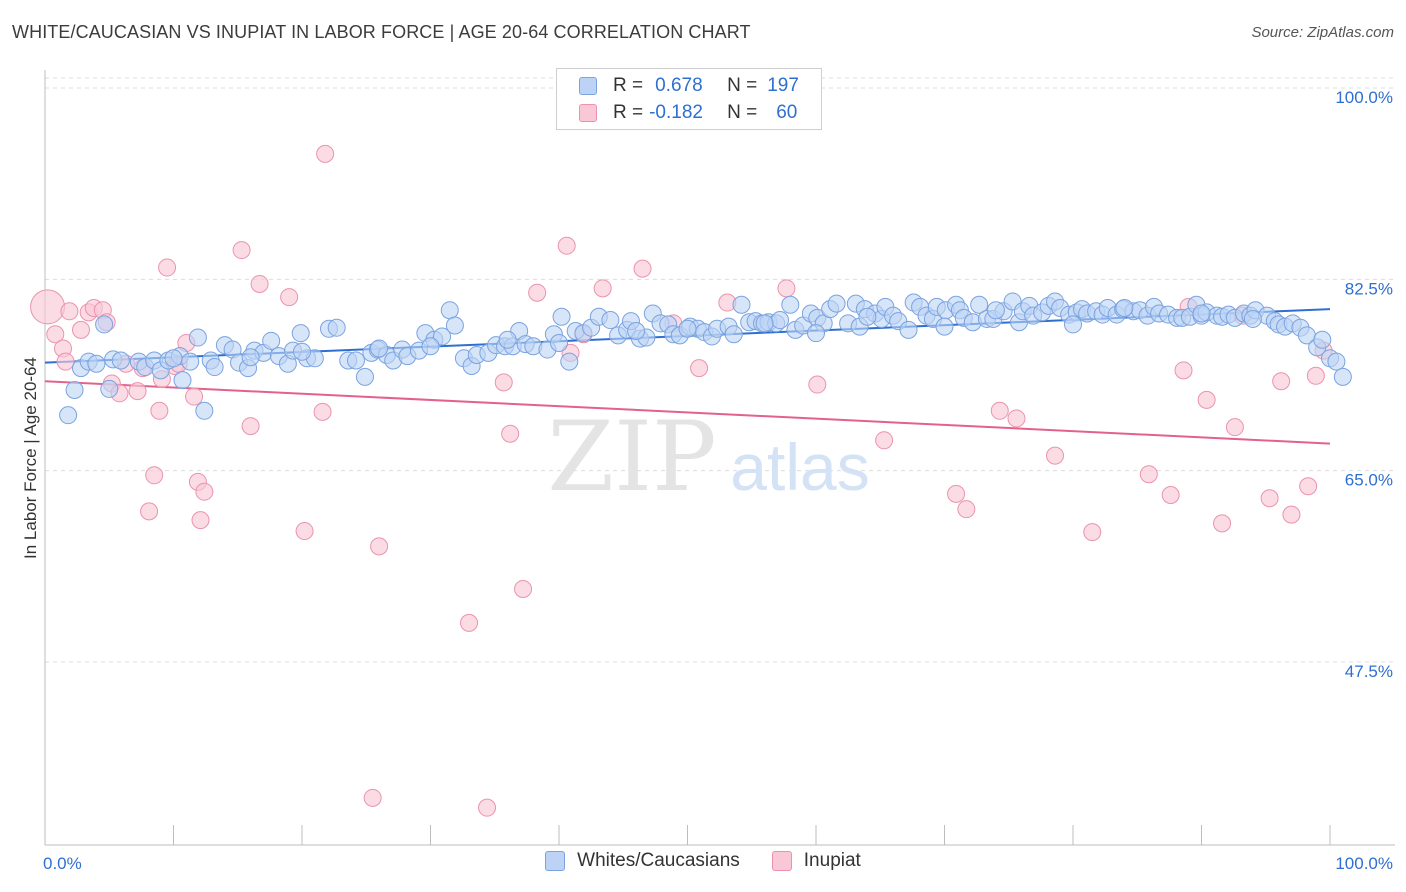 The image size is (1406, 892). What do you see at coordinates (676, 112) in the screenshot?
I see `legend-r-value: -0.182` at bounding box center [676, 112].